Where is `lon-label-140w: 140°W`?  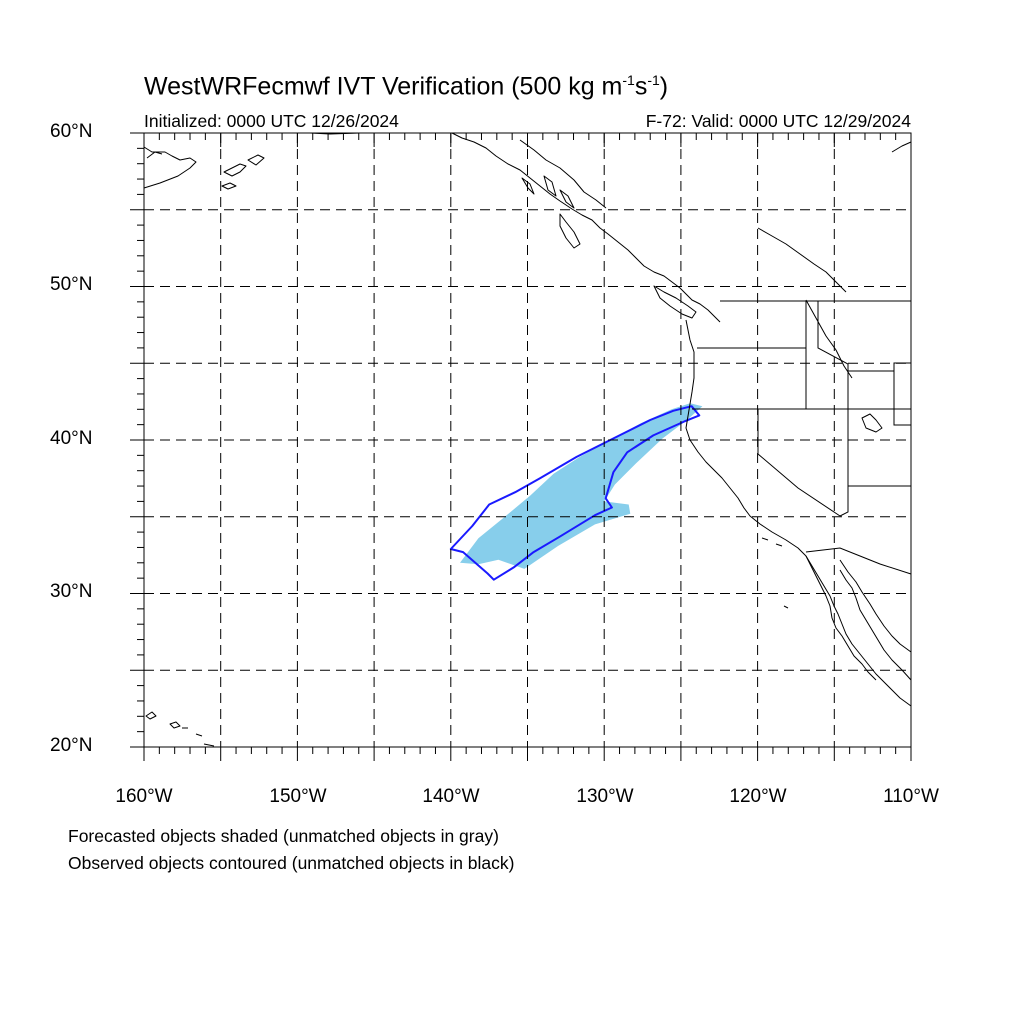
lon-label-140w: 140°W is located at coordinates (451, 796).